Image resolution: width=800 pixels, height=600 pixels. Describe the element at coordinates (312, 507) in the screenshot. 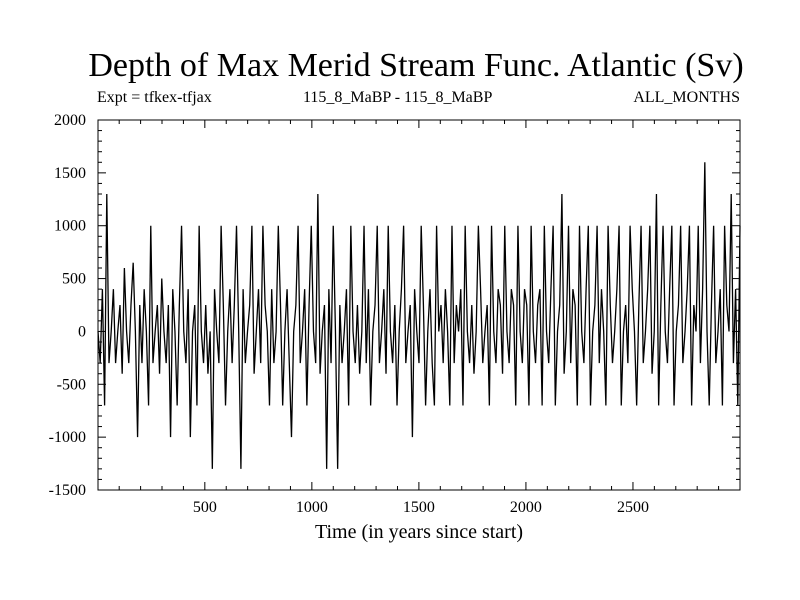

I see `x-tick-label: 1000` at that location.